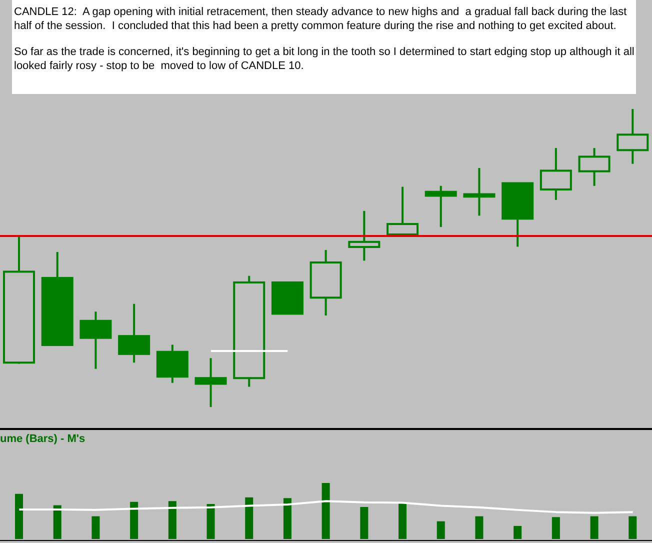 Image resolution: width=652 pixels, height=543 pixels. Describe the element at coordinates (321, 19) in the screenshot. I see `text: CANDLE 12: A gap opening with initial retracement, then steady advance to new highs and a gradual fall back during the last half of the session. I concluded that this had been a pretty common feature during the rise and nothing to get excited about.` at that location.